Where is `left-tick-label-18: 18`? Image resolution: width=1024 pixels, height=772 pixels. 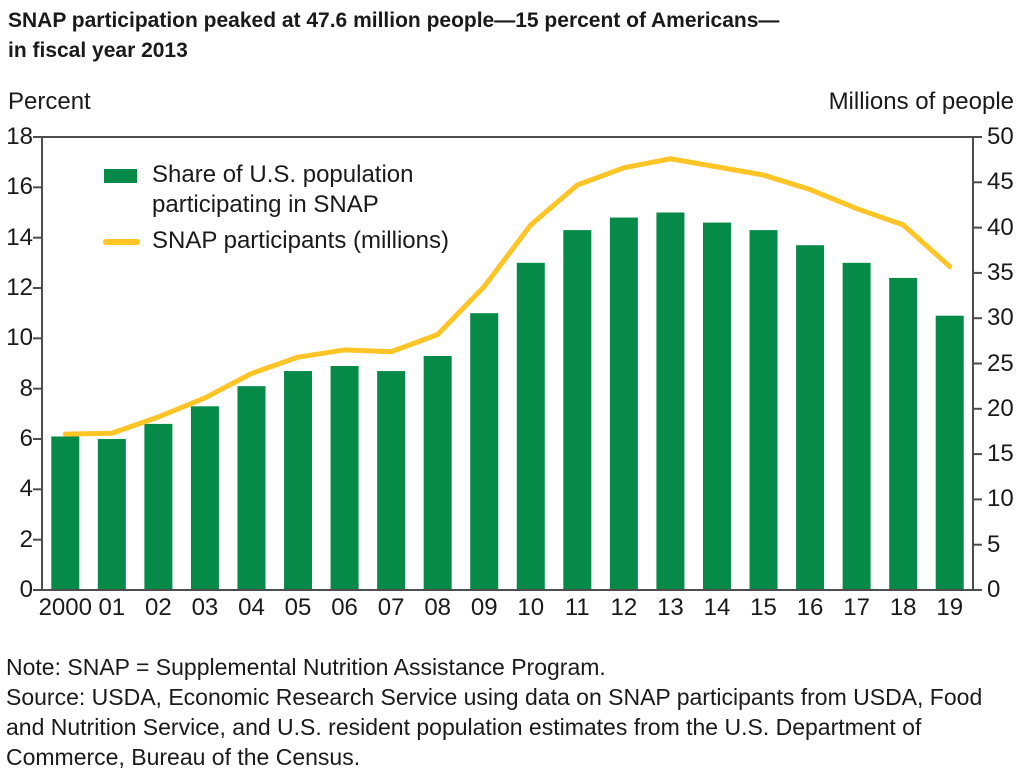
left-tick-label-18: 18 is located at coordinates (19, 136).